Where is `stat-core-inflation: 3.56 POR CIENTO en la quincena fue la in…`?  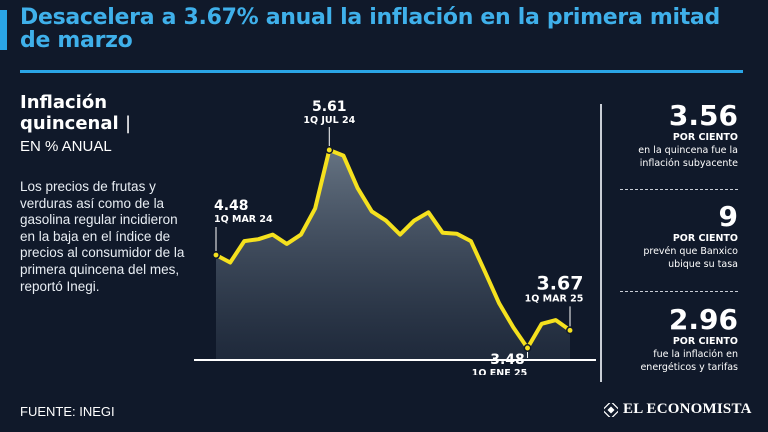
stat-core-inflation: 3.56 POR CIENTO en la quincena fue la in… is located at coordinates (672, 135).